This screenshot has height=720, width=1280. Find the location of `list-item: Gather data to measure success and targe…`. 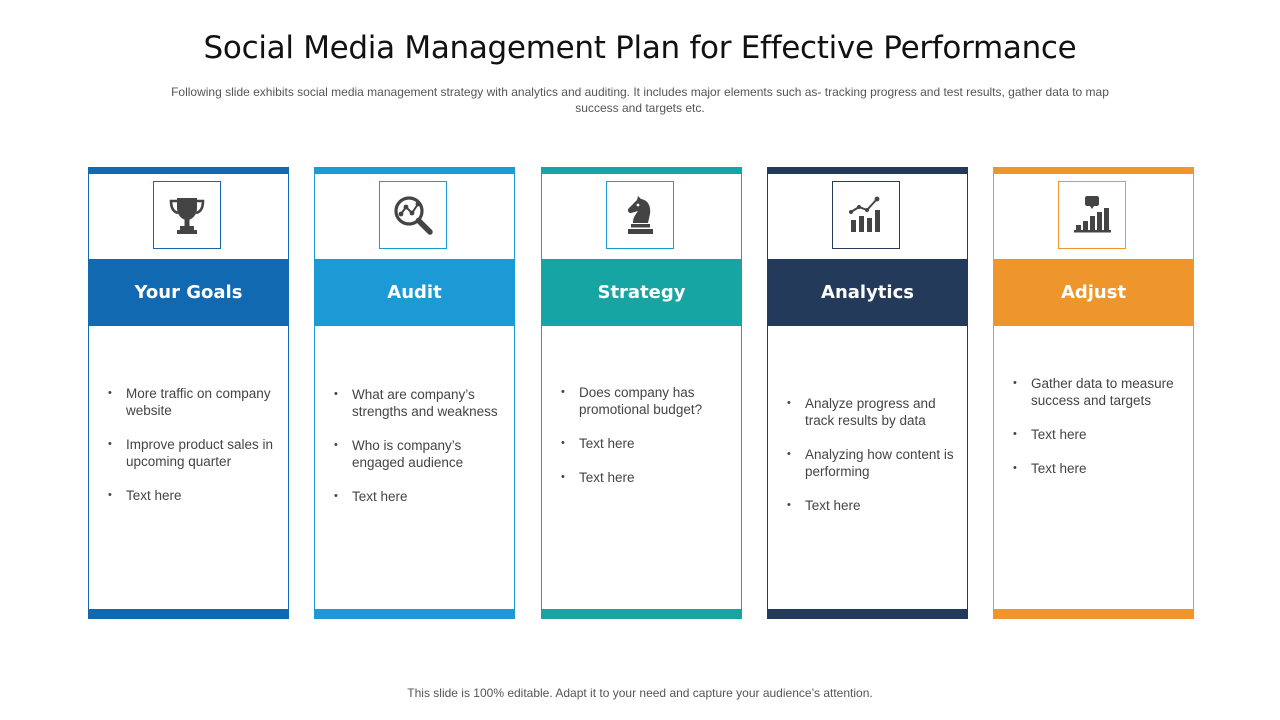

list-item: Gather data to measure success and targe… is located at coordinates (1096, 392).